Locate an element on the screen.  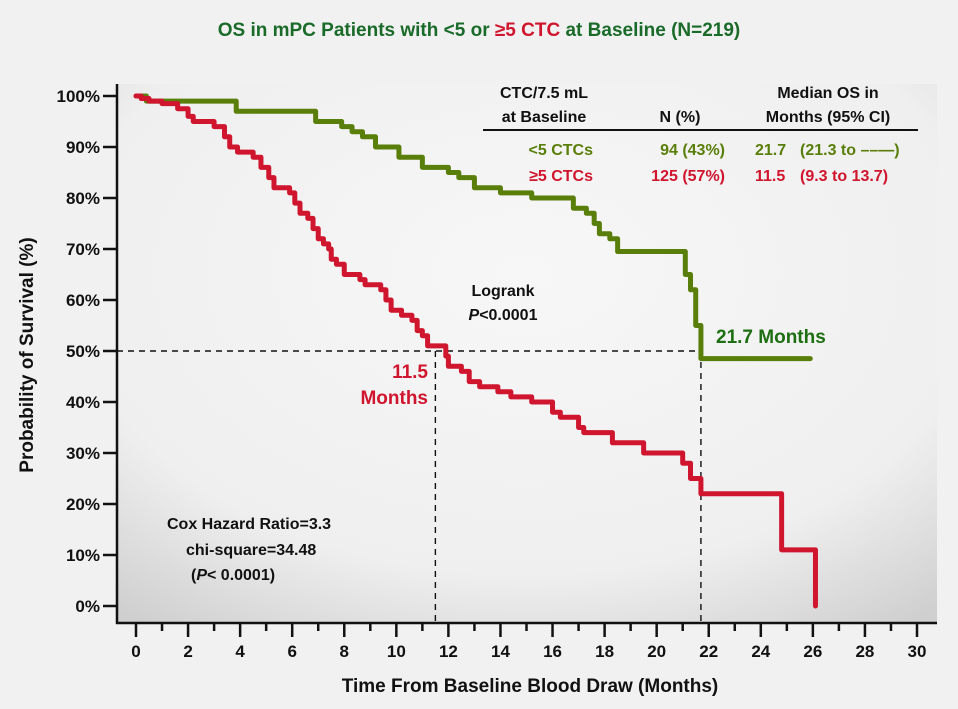
x-tick-label: 0 is located at coordinates (135, 651).